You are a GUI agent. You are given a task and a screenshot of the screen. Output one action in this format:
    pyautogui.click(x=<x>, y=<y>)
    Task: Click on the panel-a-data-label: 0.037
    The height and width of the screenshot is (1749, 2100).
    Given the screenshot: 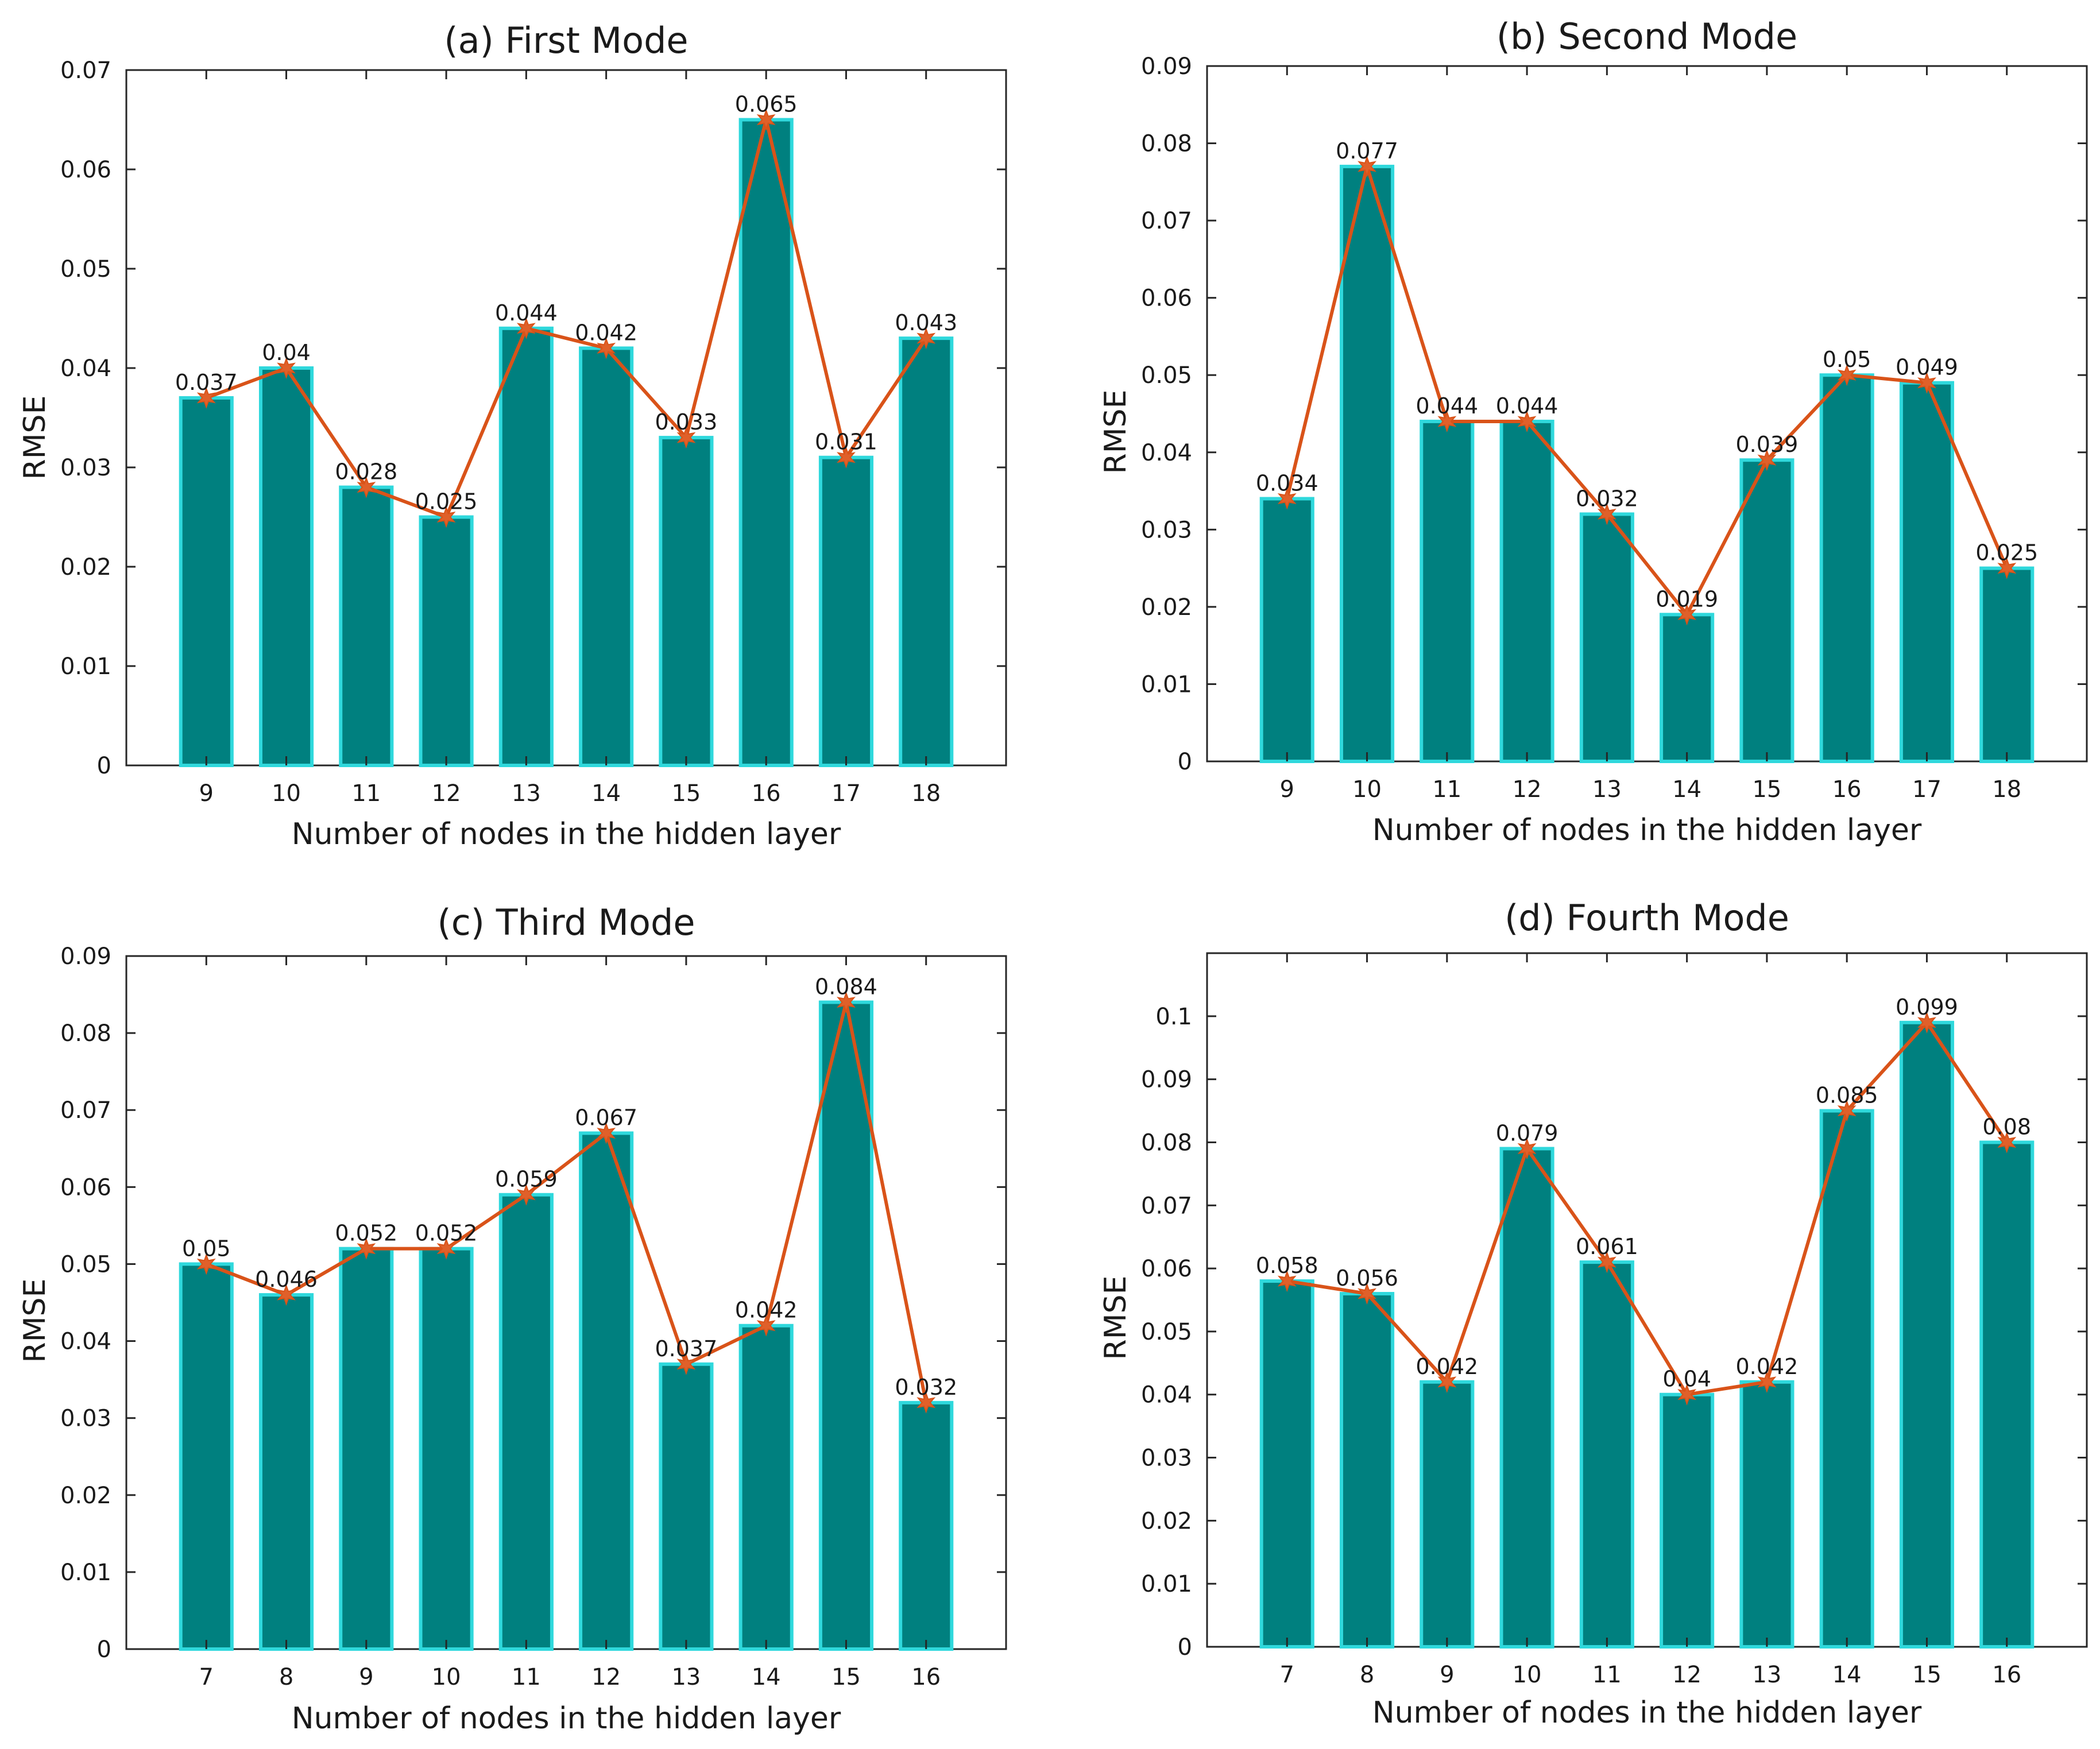 What is the action you would take?
    pyautogui.click(x=206, y=382)
    